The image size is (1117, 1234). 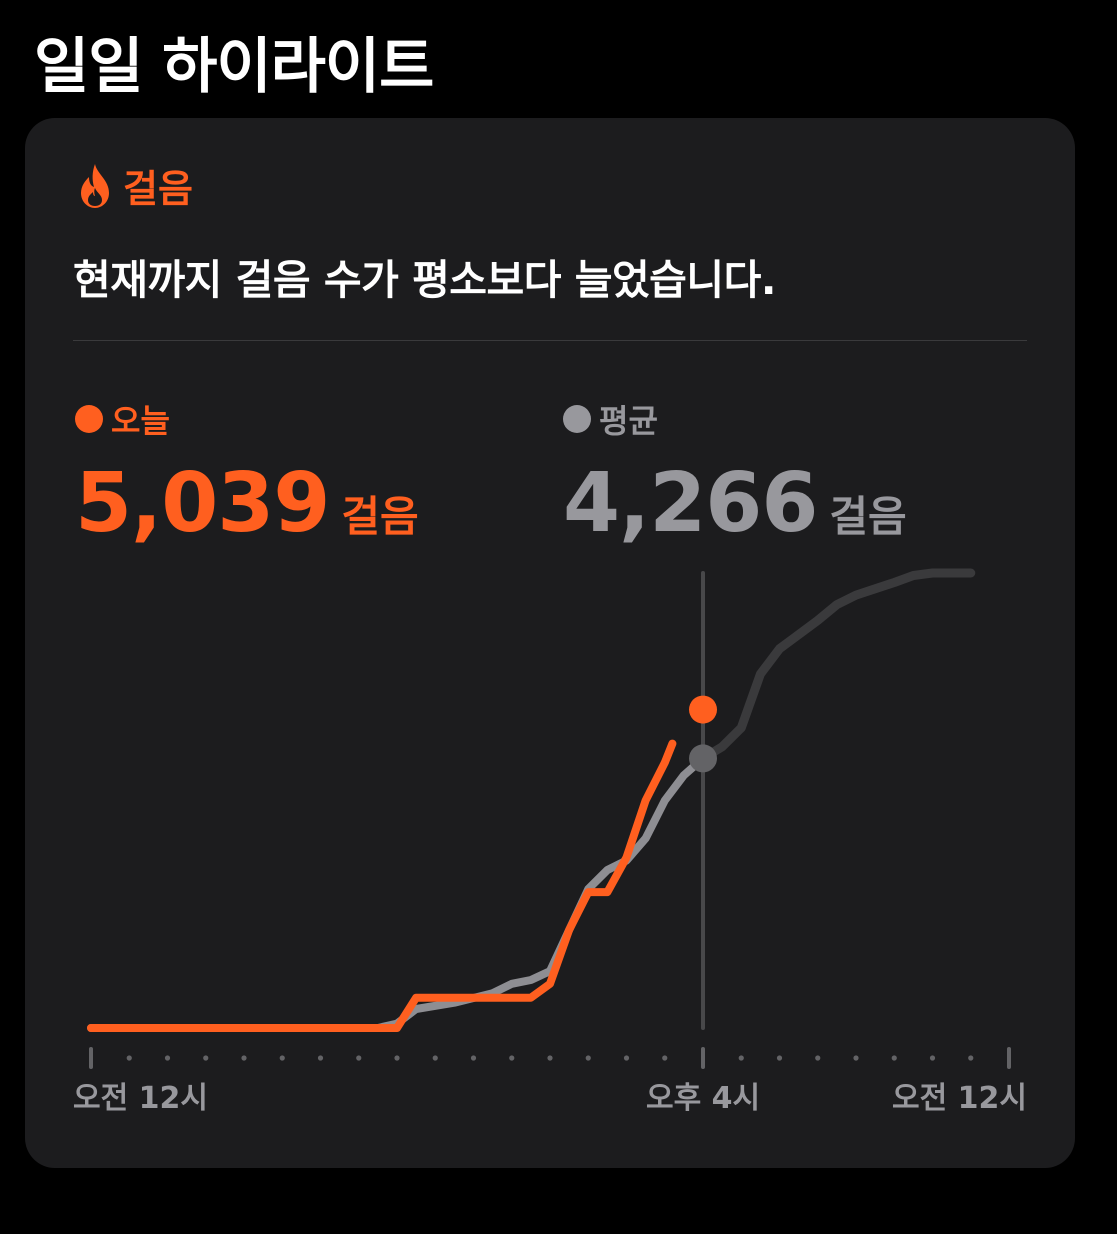 I want to click on today-label: 오늘, so click(x=247, y=419).